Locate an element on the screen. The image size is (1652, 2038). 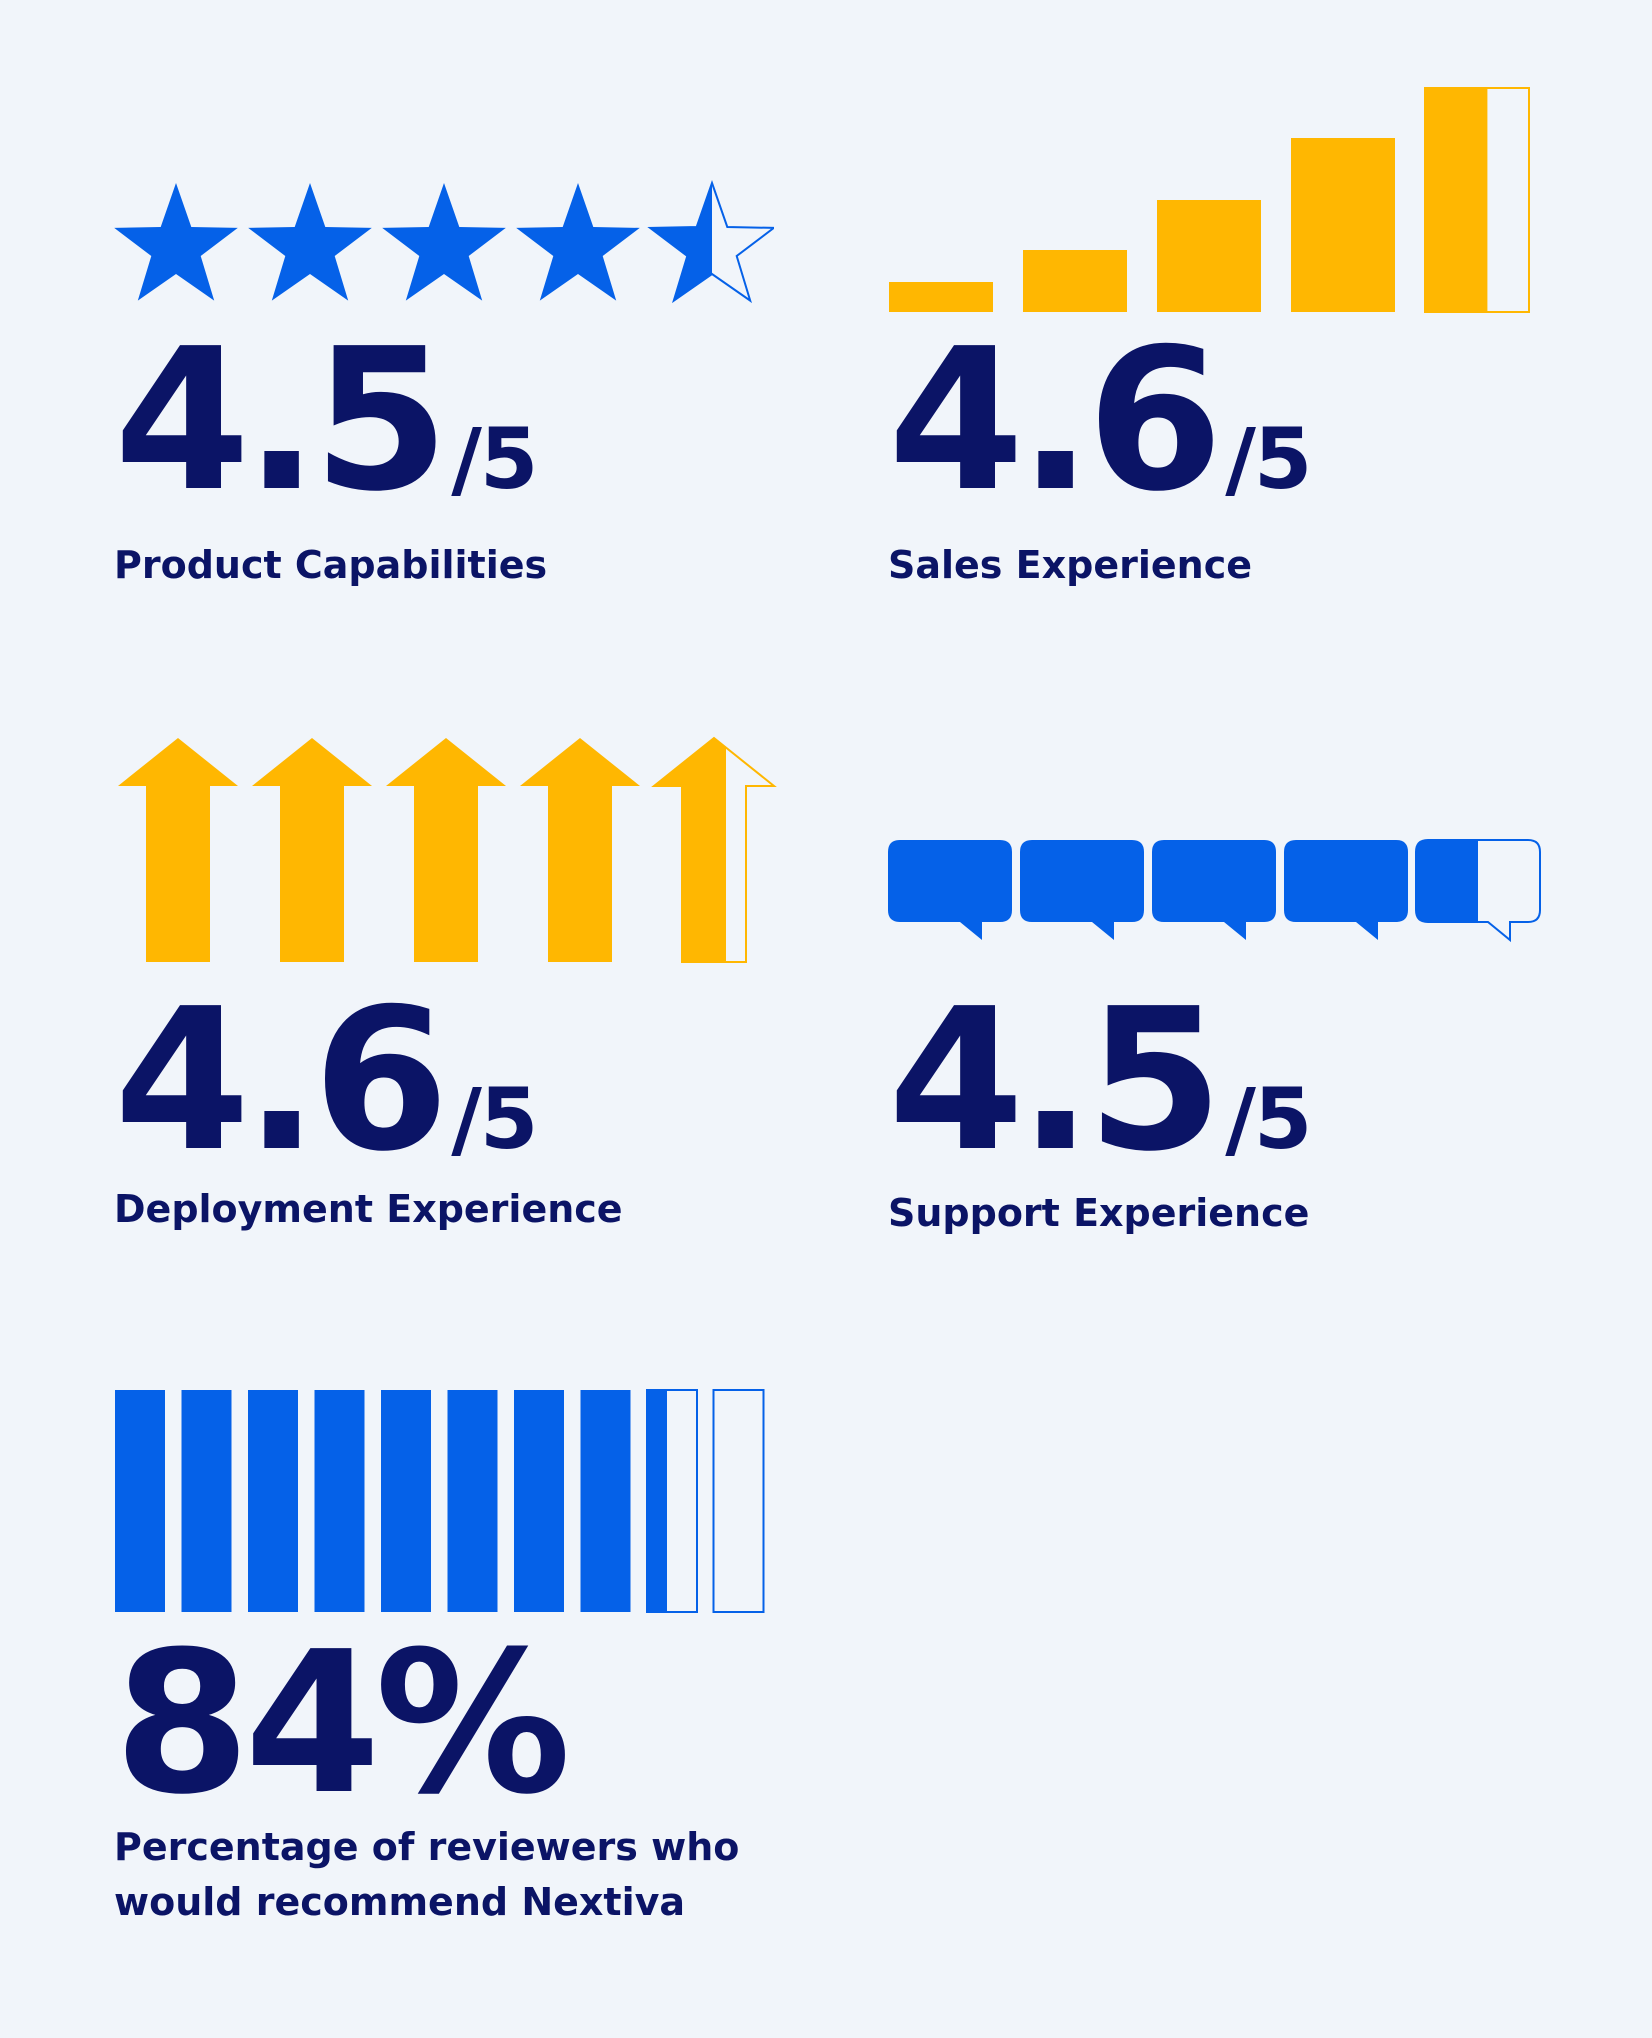
speech-bubble-rating is located at coordinates (1214, 891).